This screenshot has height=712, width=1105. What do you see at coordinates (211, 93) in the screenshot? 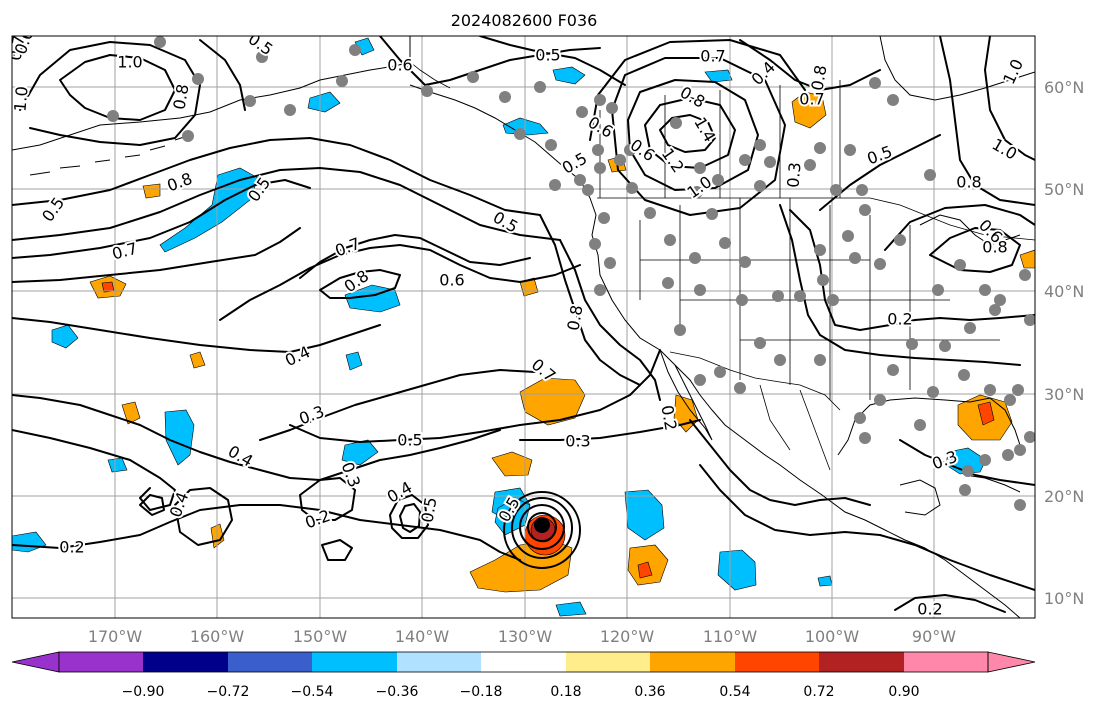
I see `coast-alaska` at bounding box center [211, 93].